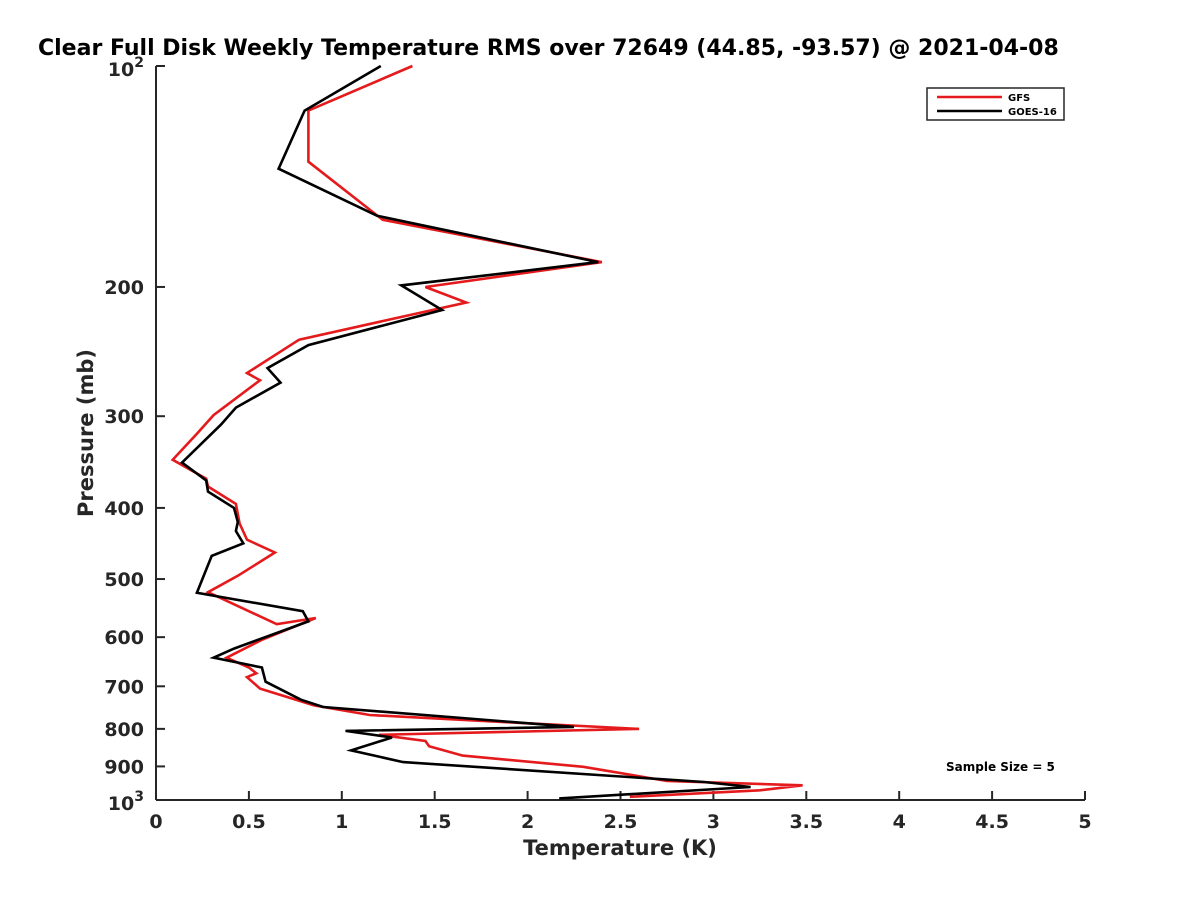 The height and width of the screenshot is (900, 1200). What do you see at coordinates (155, 822) in the screenshot?
I see `x-tick-label: 0` at bounding box center [155, 822].